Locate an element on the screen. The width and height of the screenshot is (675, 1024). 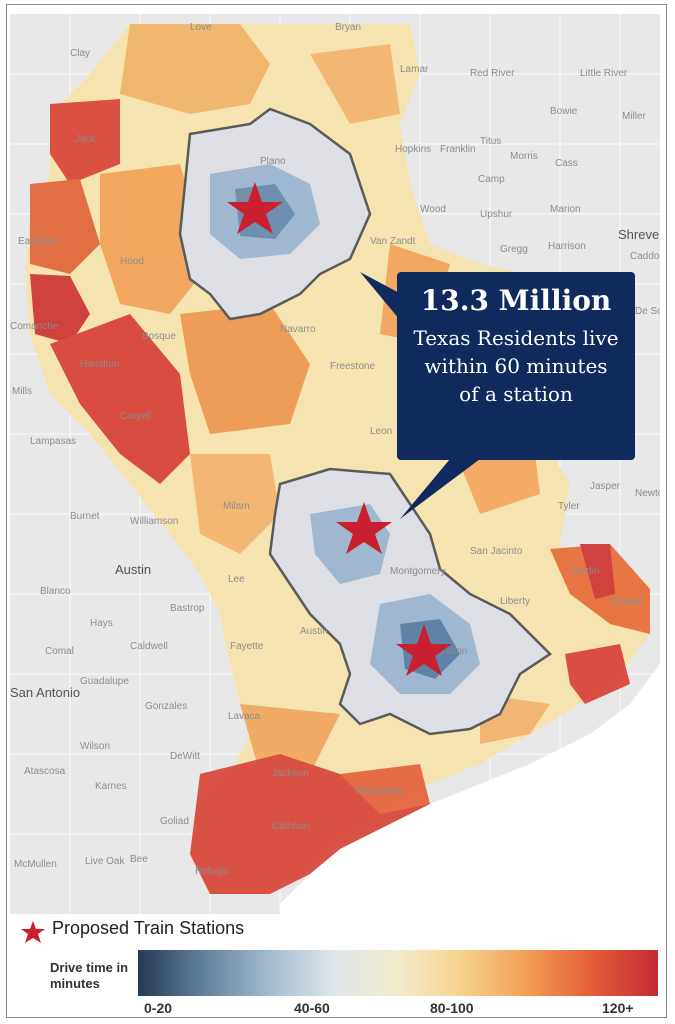
callout-headline: 13.3 Million is located at coordinates (516, 300).